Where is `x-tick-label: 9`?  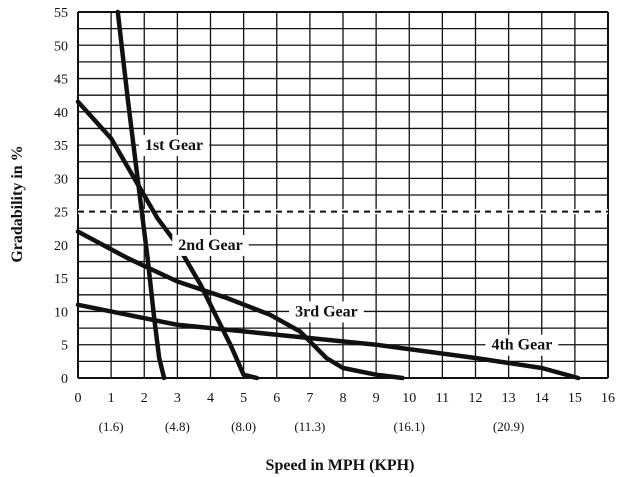
x-tick-label: 9 is located at coordinates (376, 398).